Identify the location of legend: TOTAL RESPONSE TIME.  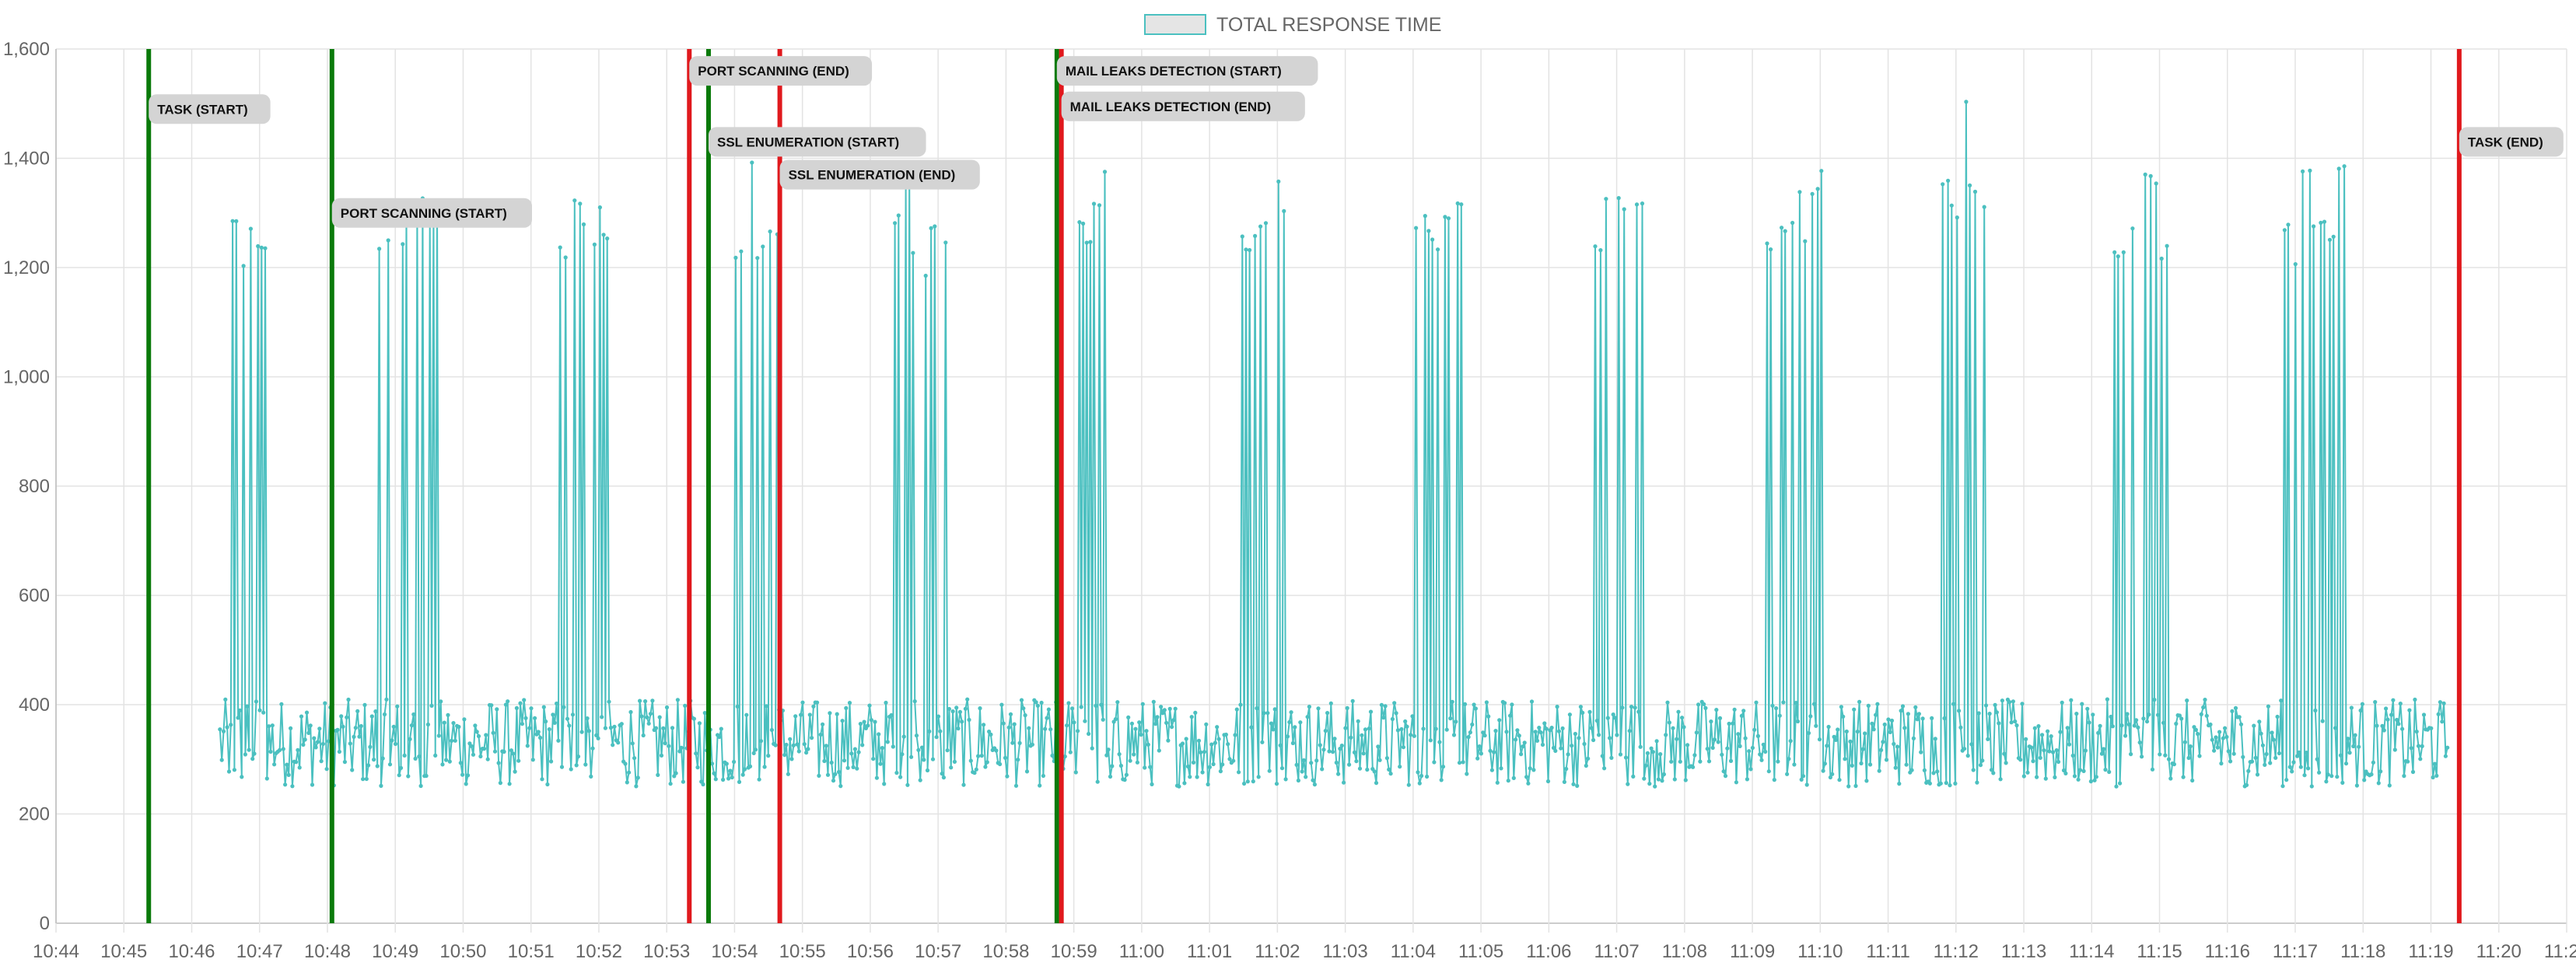
(1293, 25).